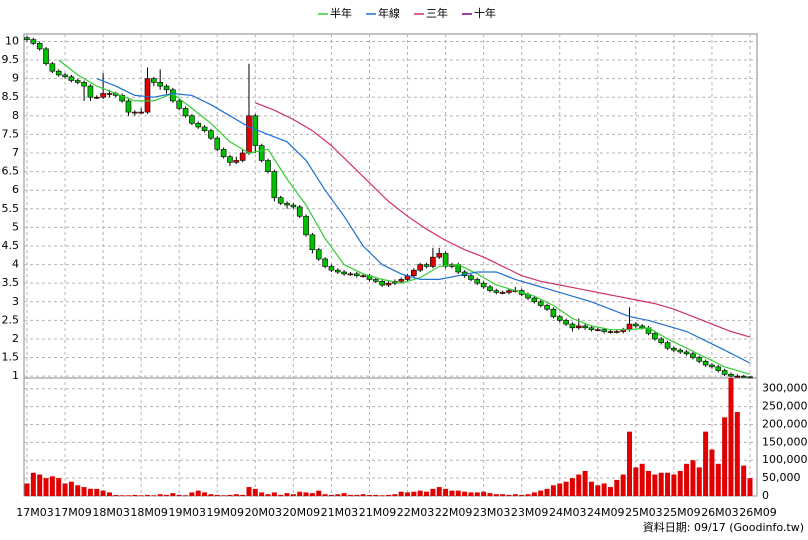 The height and width of the screenshot is (540, 808). What do you see at coordinates (12, 40) in the screenshot?
I see `y-tick-label: 10` at bounding box center [12, 40].